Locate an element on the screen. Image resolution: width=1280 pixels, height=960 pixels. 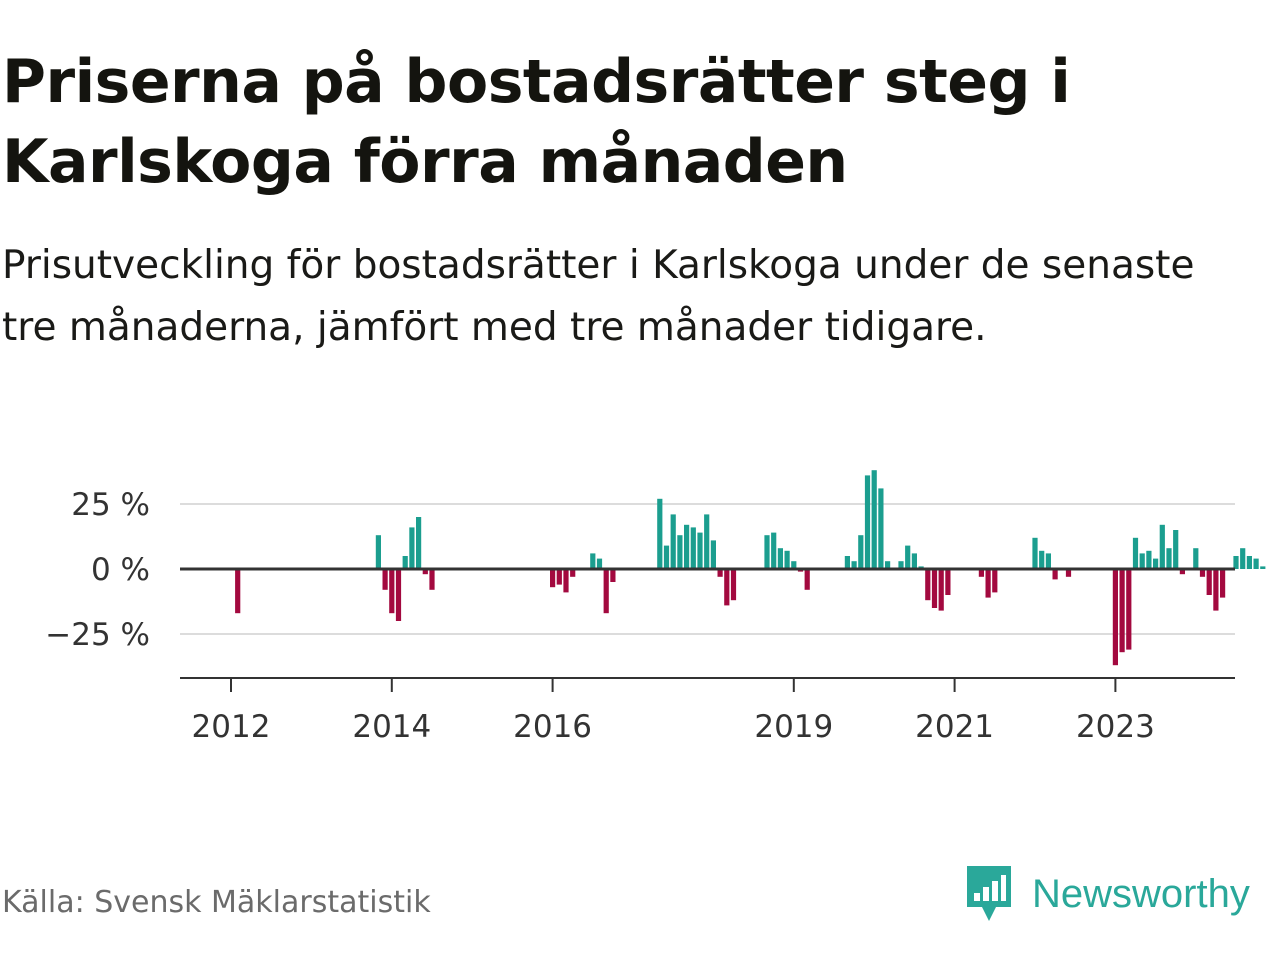
y-tick-label: 25 % is located at coordinates (110, 505).